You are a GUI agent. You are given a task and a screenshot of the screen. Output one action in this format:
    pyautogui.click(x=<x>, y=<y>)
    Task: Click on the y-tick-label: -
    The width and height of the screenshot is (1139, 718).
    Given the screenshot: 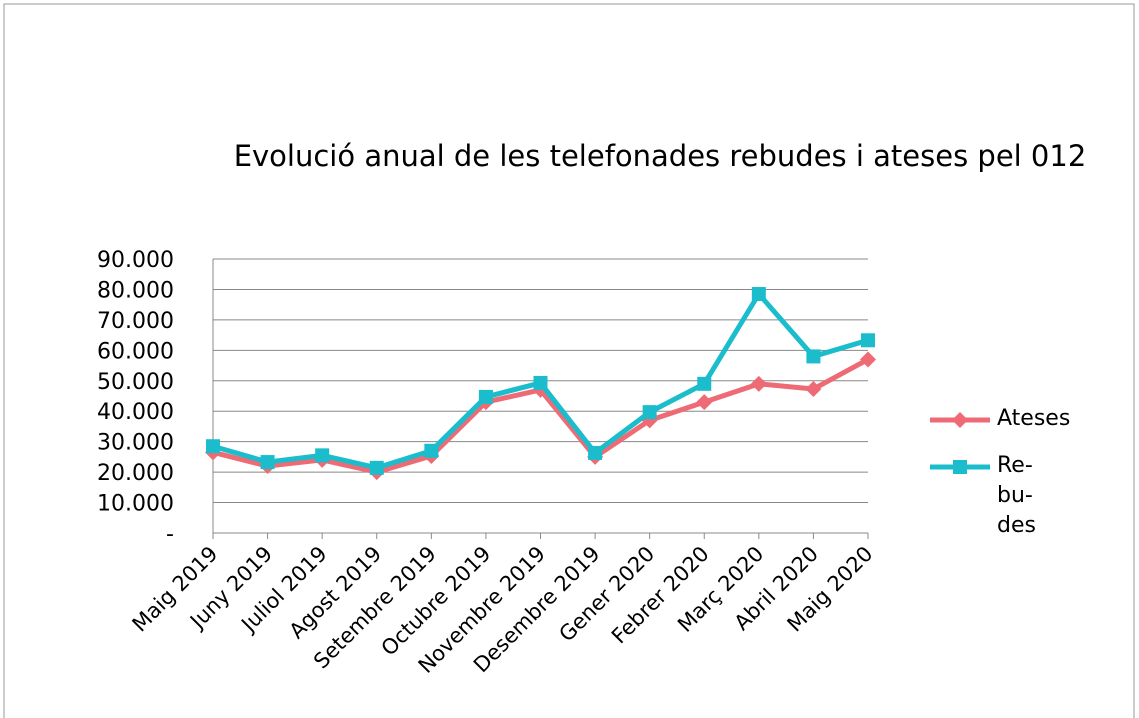 What is the action you would take?
    pyautogui.click(x=170, y=534)
    